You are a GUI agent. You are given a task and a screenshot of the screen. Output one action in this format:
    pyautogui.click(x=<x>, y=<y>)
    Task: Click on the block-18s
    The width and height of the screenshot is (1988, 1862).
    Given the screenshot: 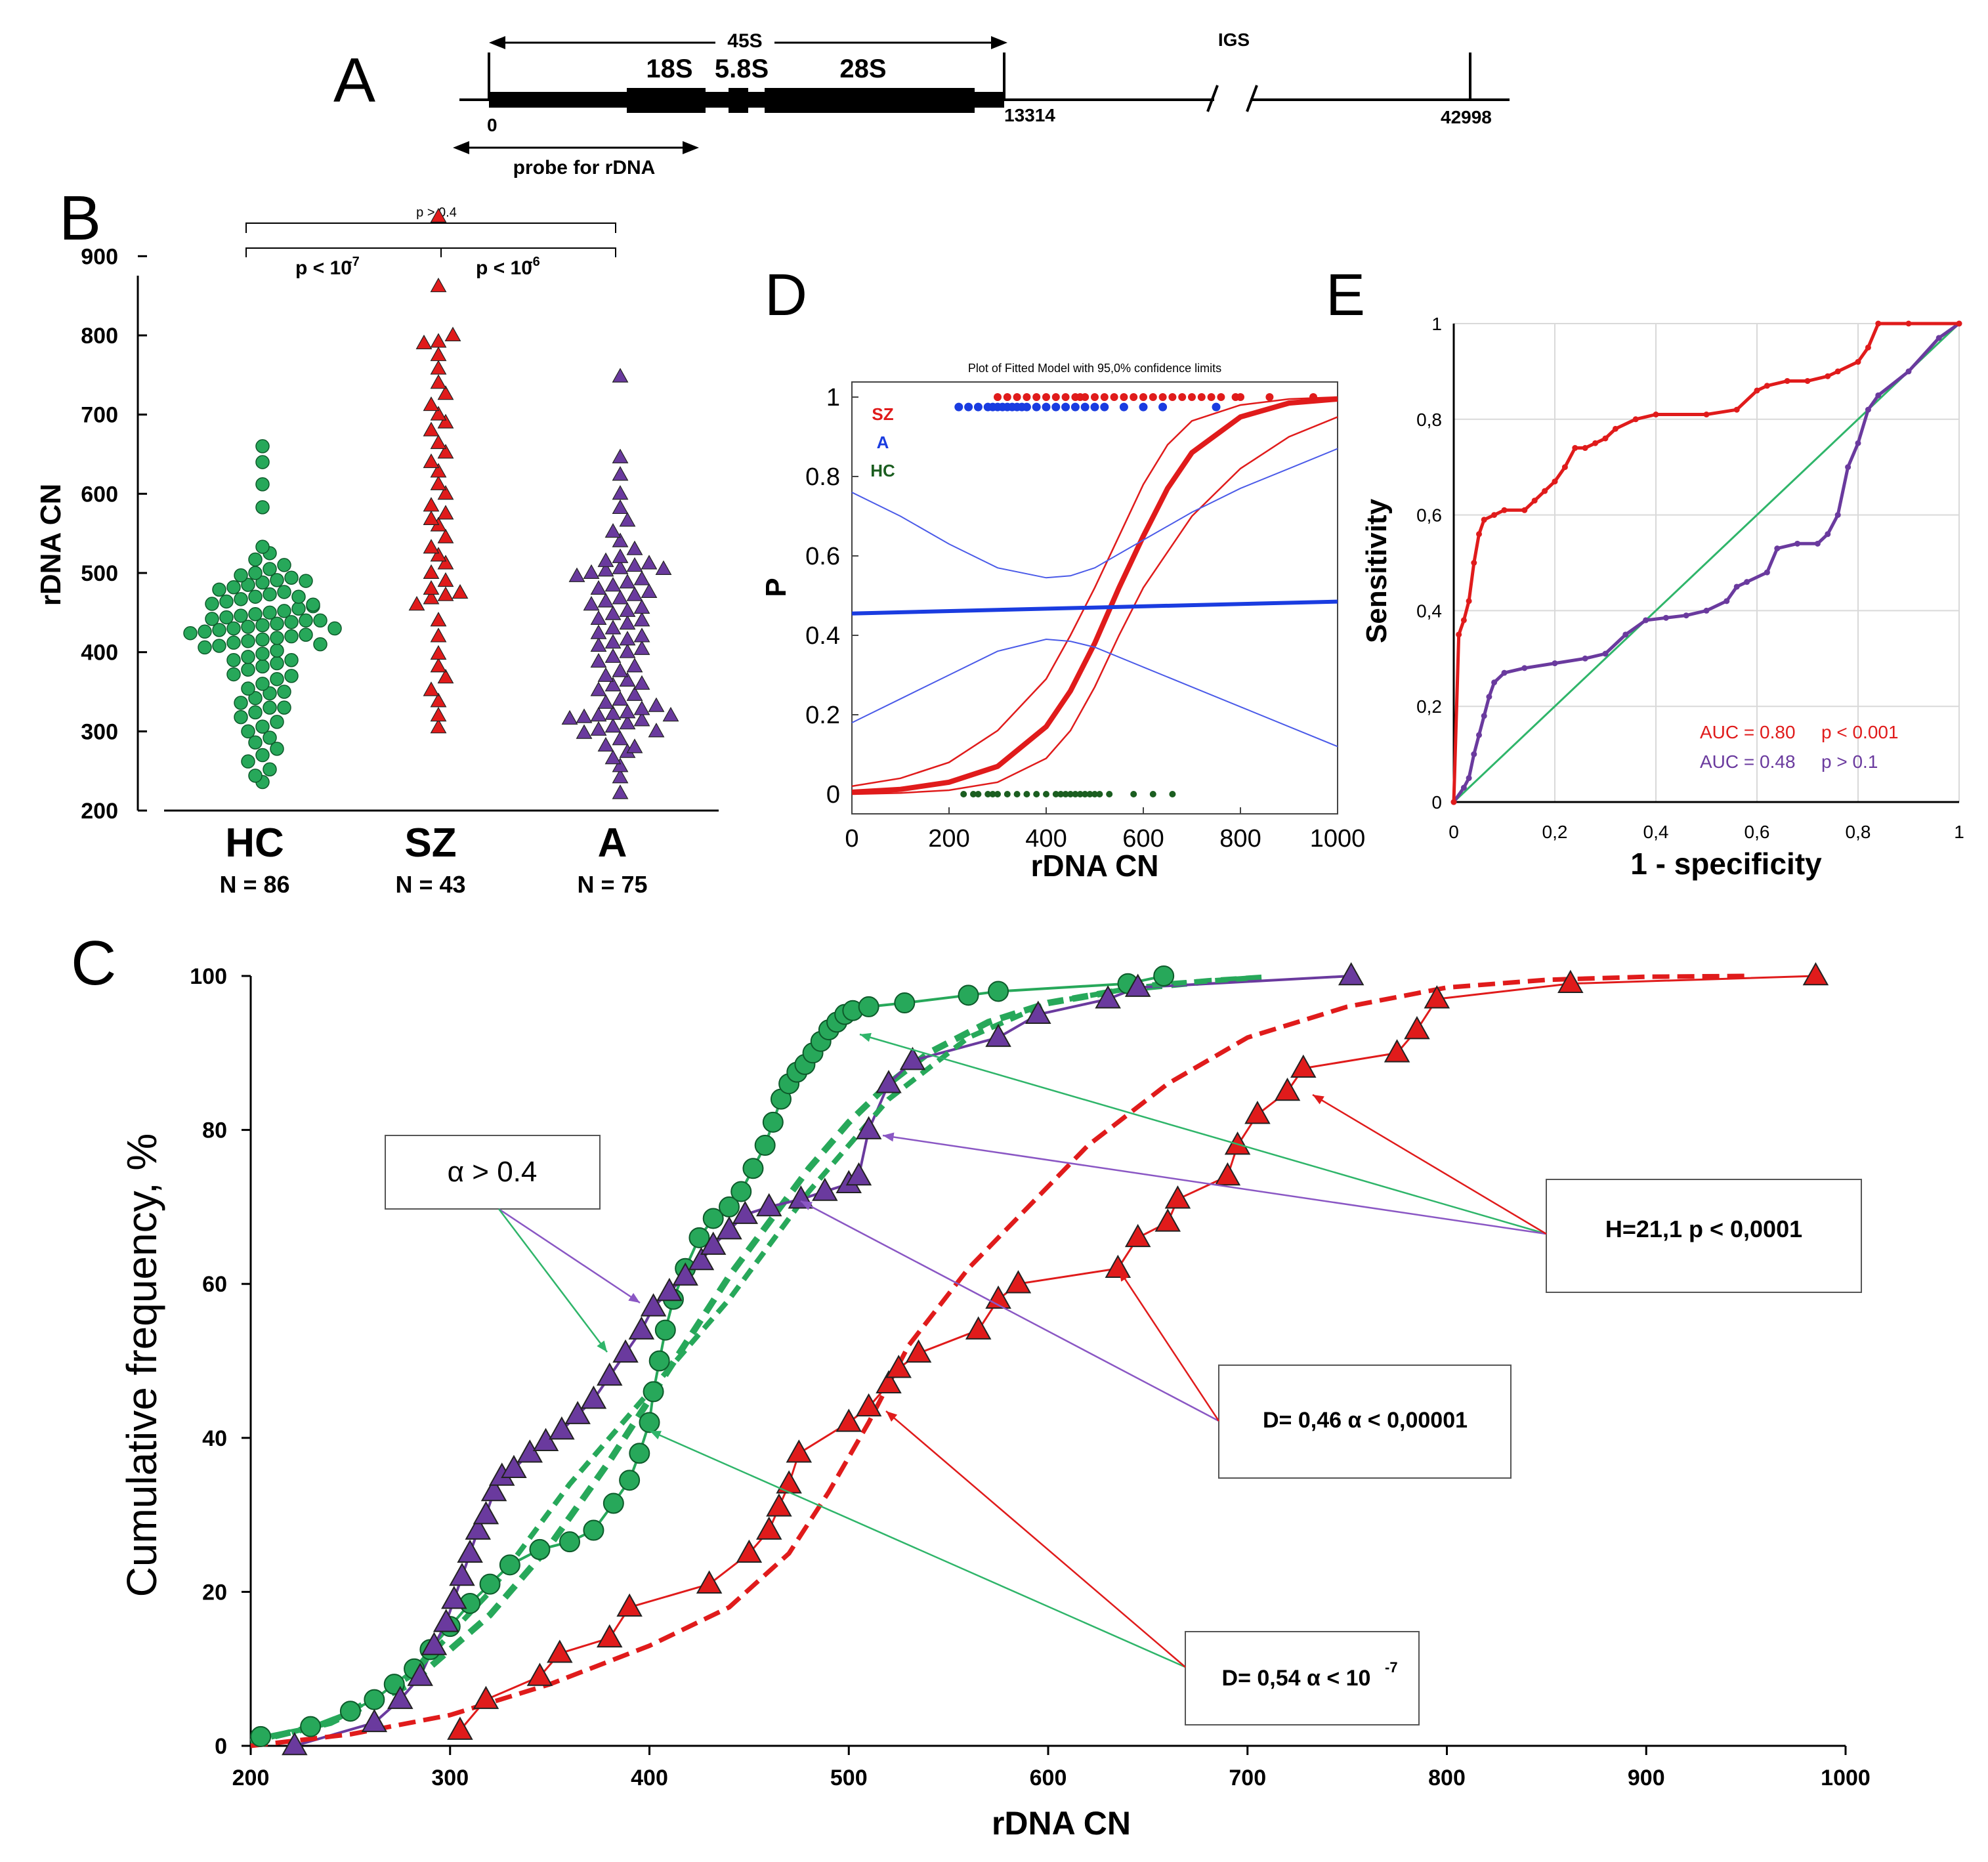 What is the action you would take?
    pyautogui.click(x=666, y=100)
    